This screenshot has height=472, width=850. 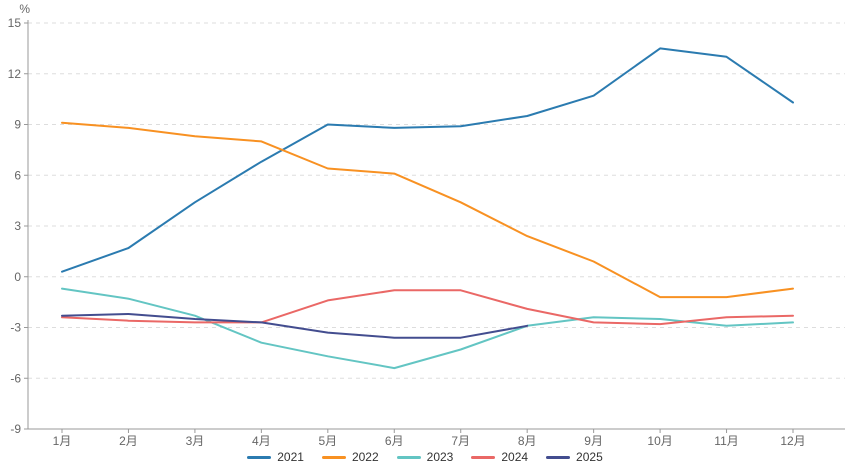 What do you see at coordinates (460, 441) in the screenshot?
I see `x-tick-label: 7月` at bounding box center [460, 441].